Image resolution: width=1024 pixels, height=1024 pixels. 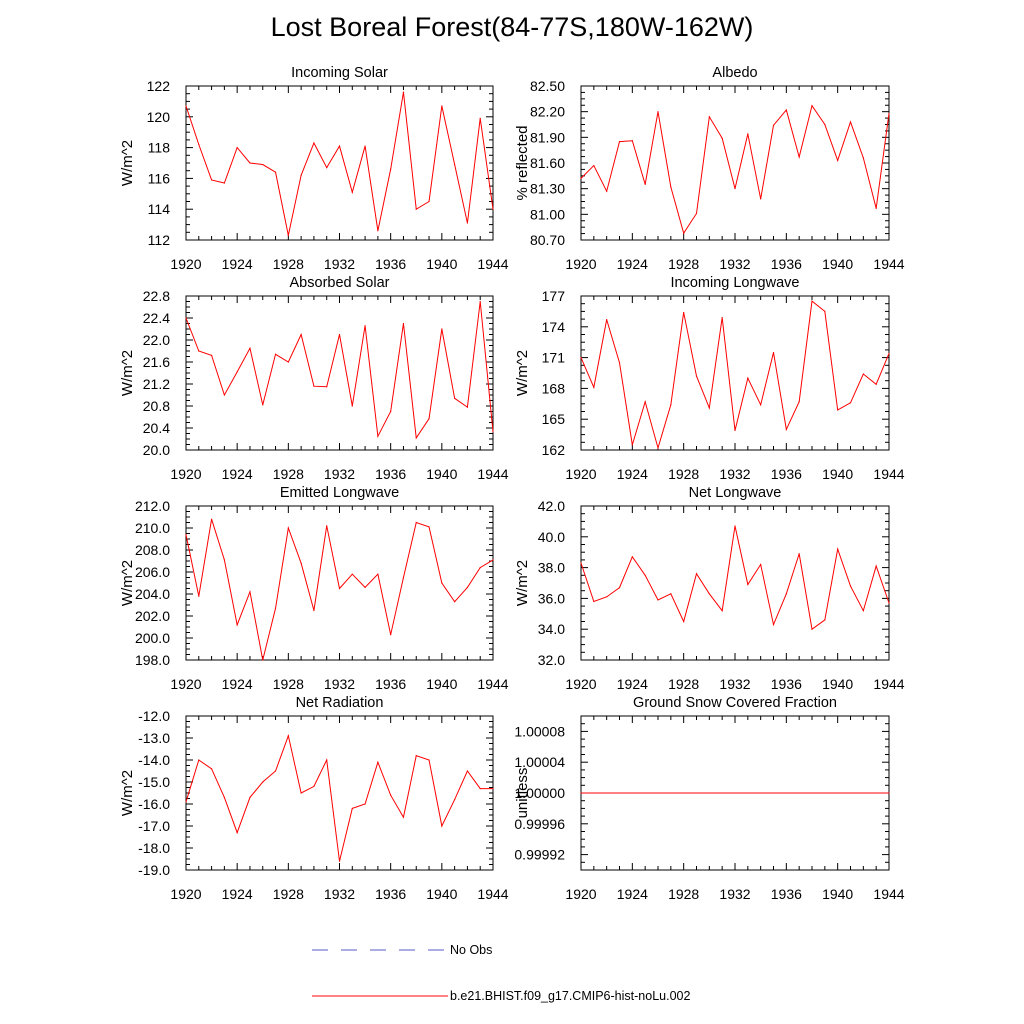 I want to click on net-radiation-title: Net Radiation, so click(x=340, y=703).